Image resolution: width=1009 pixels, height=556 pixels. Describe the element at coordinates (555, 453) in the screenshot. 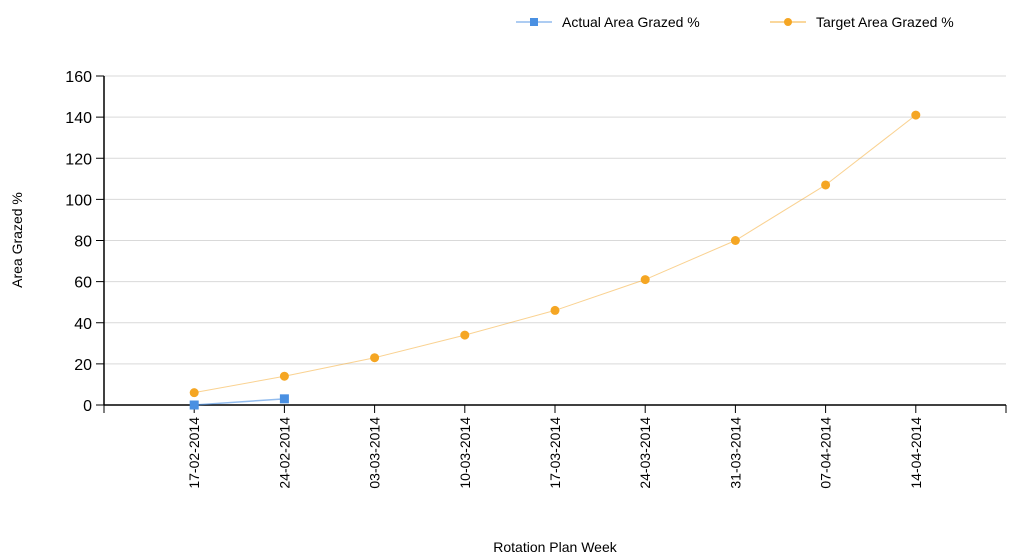

I see `x-tick-label: 17-03-2014` at that location.